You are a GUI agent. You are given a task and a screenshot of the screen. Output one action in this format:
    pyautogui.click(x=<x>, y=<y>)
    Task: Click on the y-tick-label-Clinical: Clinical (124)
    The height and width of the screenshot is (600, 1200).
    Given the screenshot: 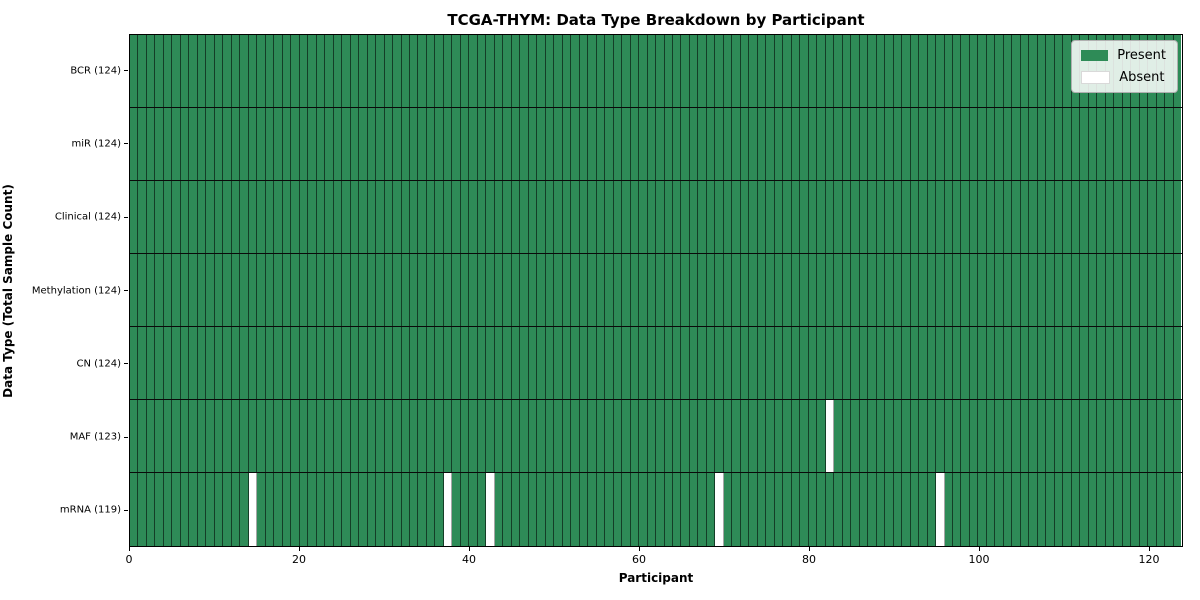 What is the action you would take?
    pyautogui.click(x=87, y=217)
    